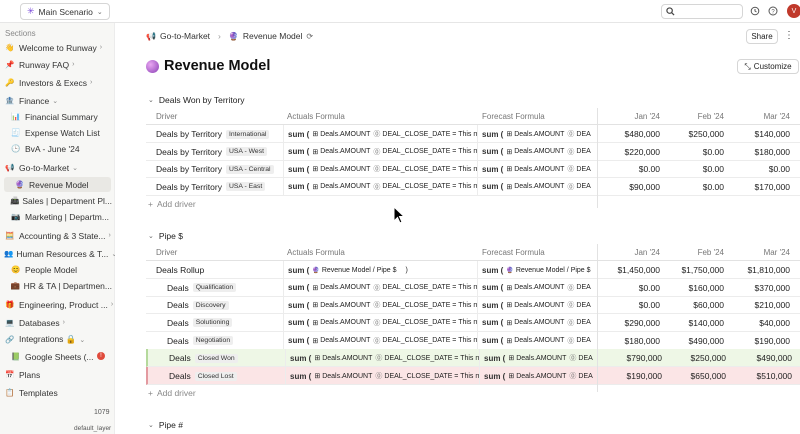 The width and height of the screenshot is (800, 434). Describe the element at coordinates (702, 11) in the screenshot. I see `search-input` at that location.